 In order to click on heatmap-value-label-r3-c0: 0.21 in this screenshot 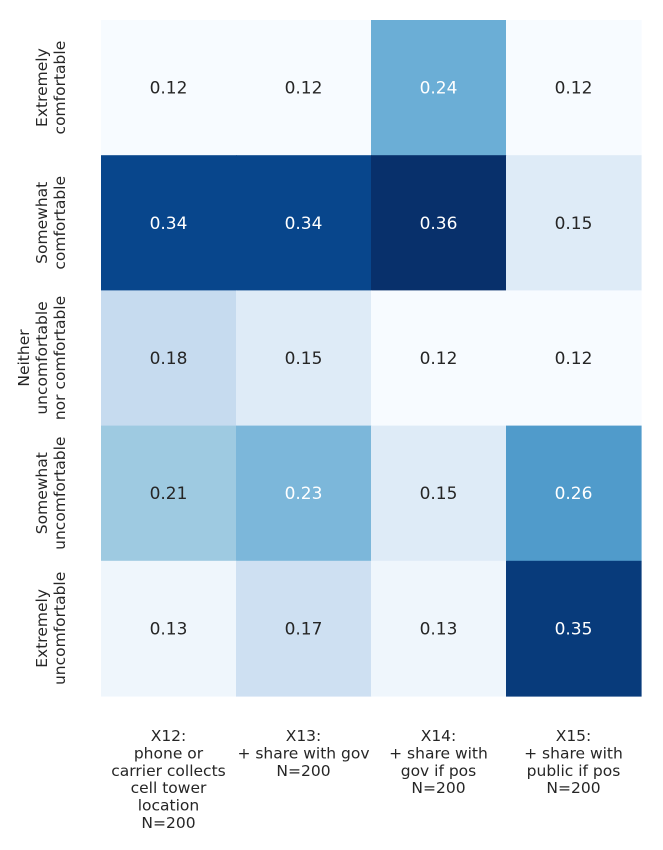, I will do `click(169, 494)`.